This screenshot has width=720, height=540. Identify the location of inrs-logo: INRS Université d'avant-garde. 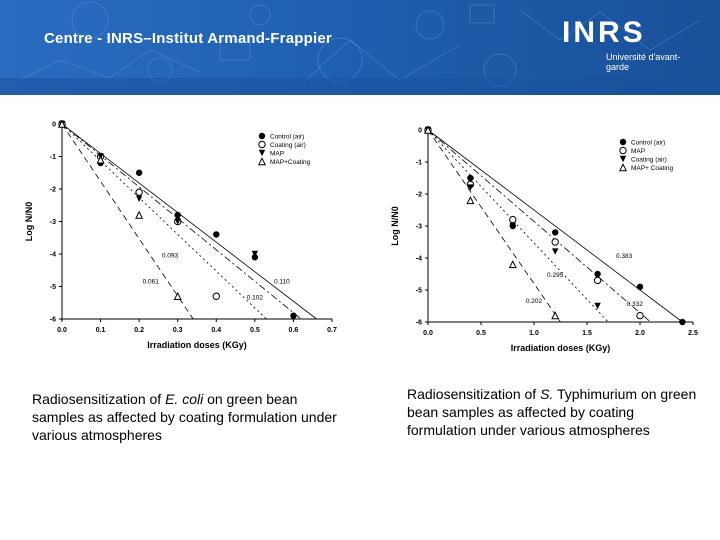
(623, 43).